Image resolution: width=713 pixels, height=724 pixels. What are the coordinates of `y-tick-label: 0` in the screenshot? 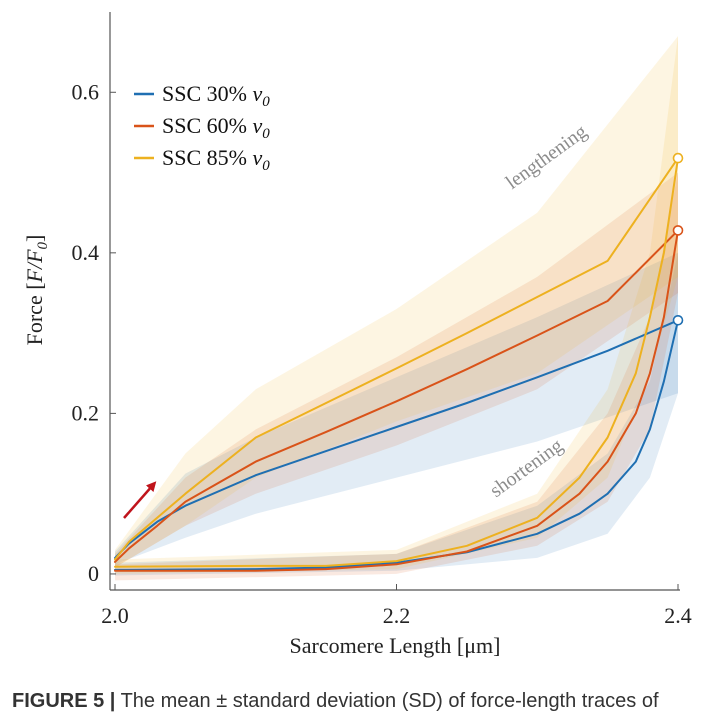 It's located at (93, 573).